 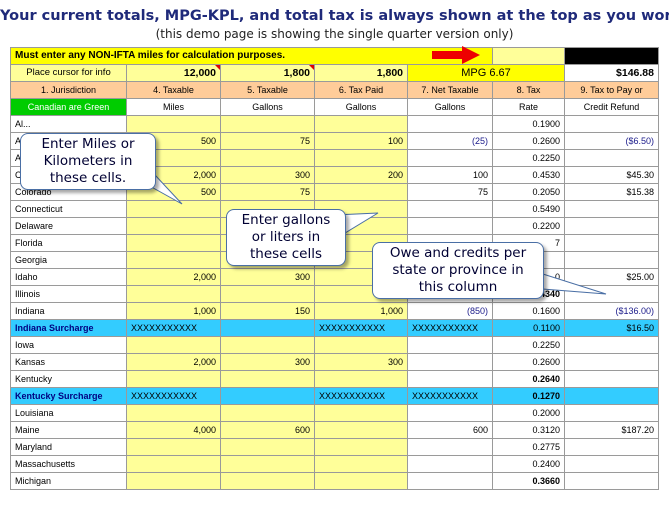 What do you see at coordinates (267, 311) in the screenshot?
I see `cell-gallons: 150` at bounding box center [267, 311].